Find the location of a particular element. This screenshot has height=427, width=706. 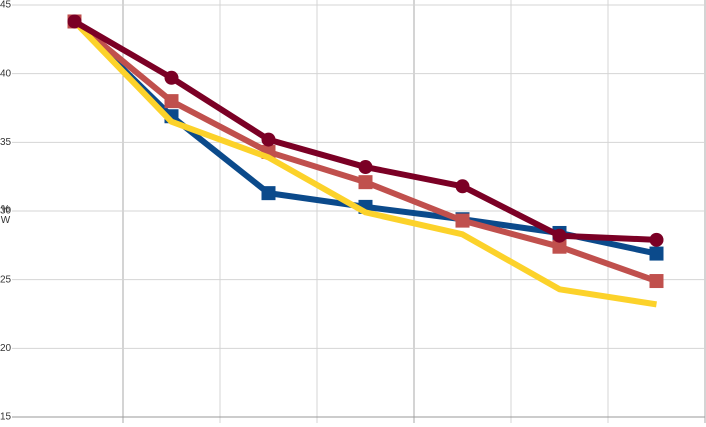

y-tick-label: 30 is located at coordinates (6, 211).